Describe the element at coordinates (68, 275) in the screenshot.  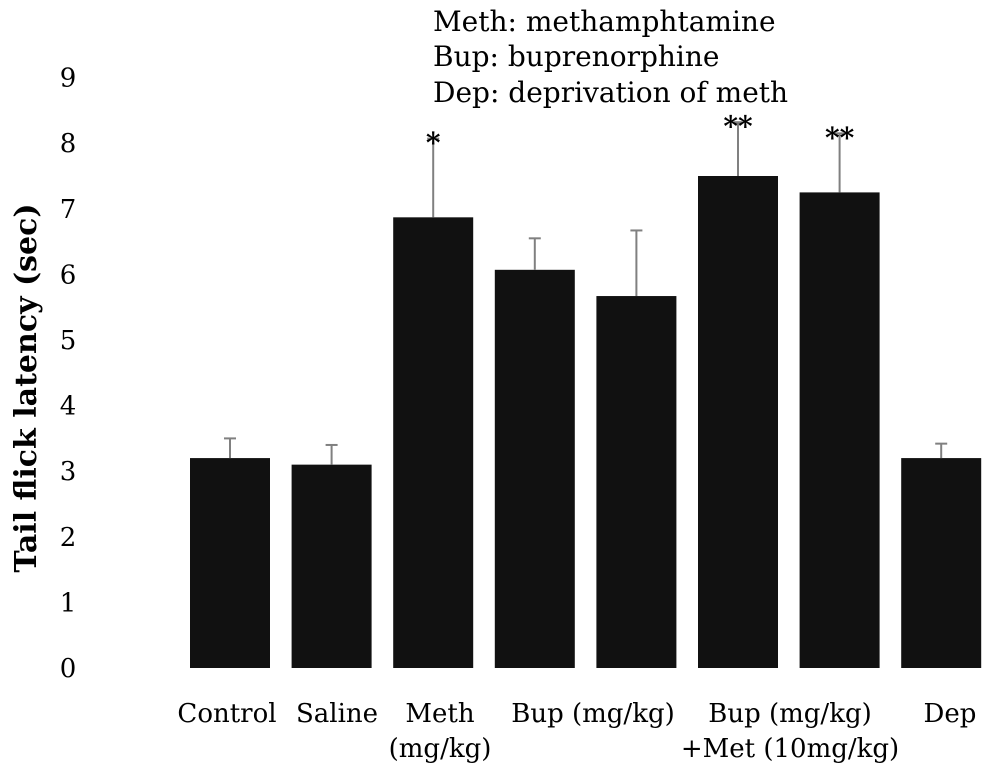
I see `y-tick-label: 6` at that location.